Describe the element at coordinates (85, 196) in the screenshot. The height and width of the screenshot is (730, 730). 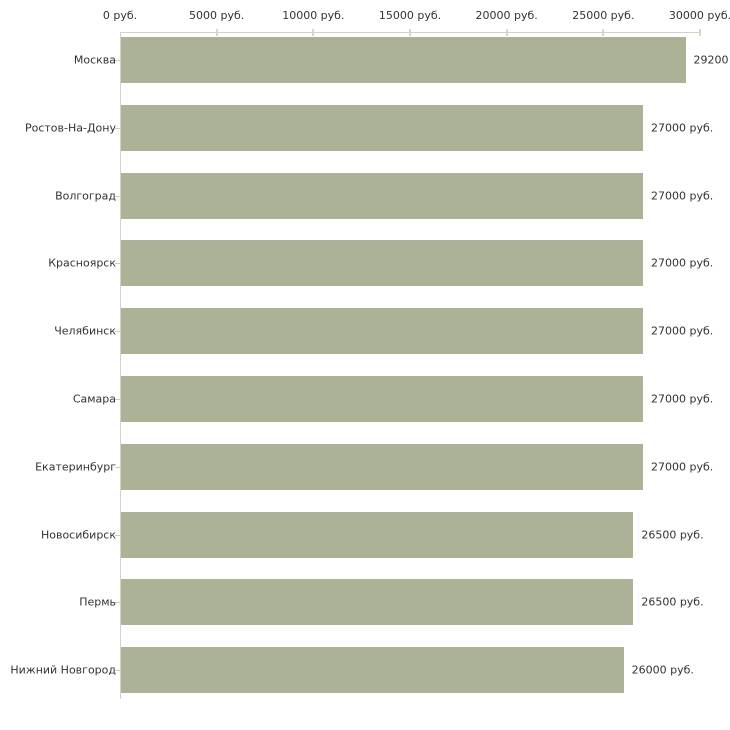
I see `category-label: Волгоград` at that location.